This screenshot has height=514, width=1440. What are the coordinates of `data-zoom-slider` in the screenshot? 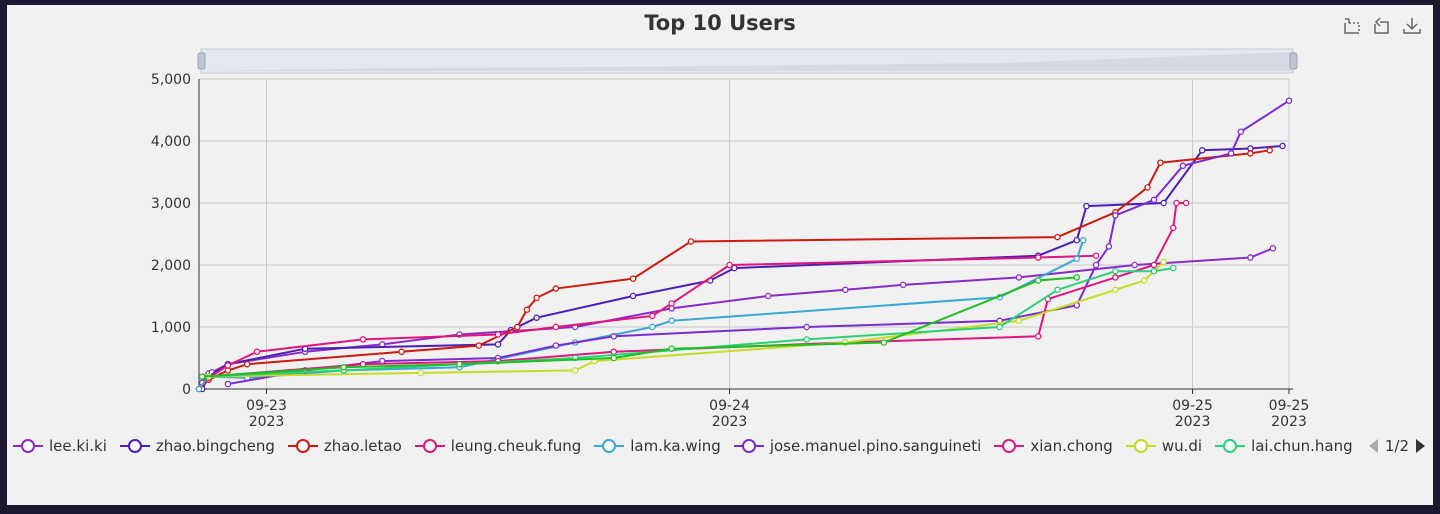 It's located at (747, 61).